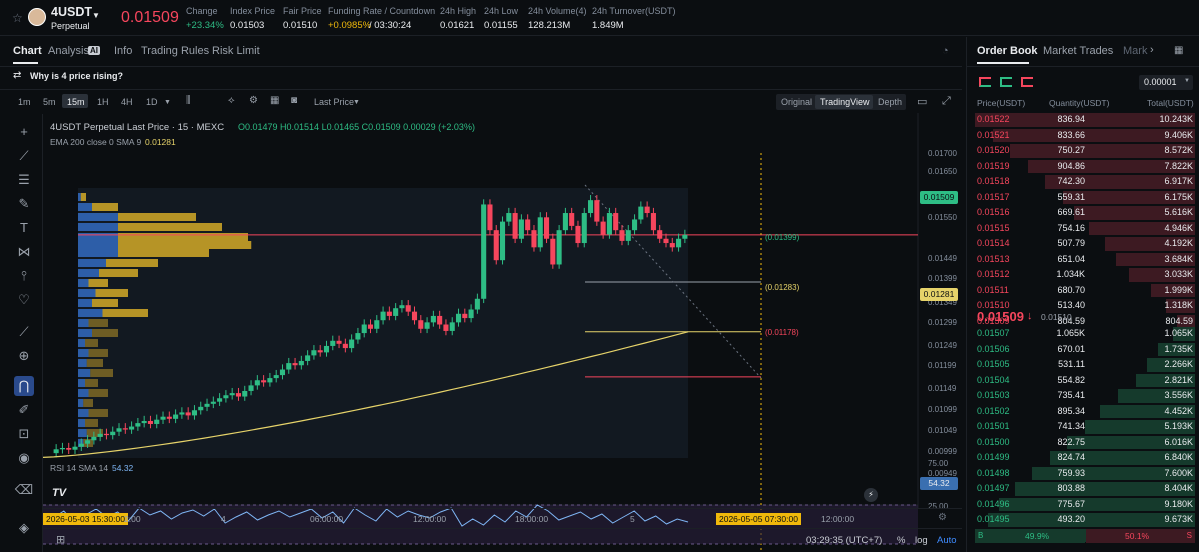 This screenshot has height=552, width=1199. What do you see at coordinates (24, 131) in the screenshot?
I see `crosshair-icon: +` at bounding box center [24, 131].